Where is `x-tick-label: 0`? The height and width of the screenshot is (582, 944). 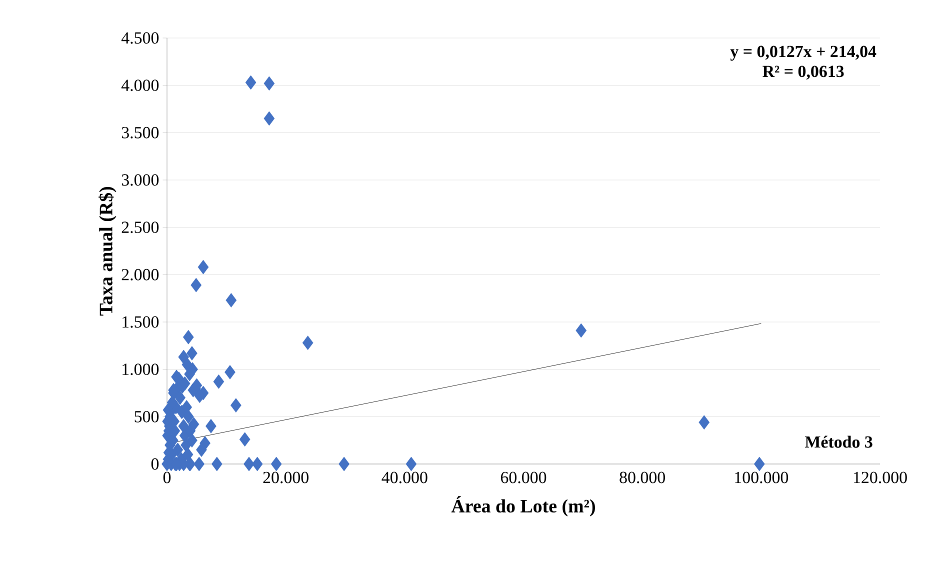 x-tick-label: 0 is located at coordinates (167, 478).